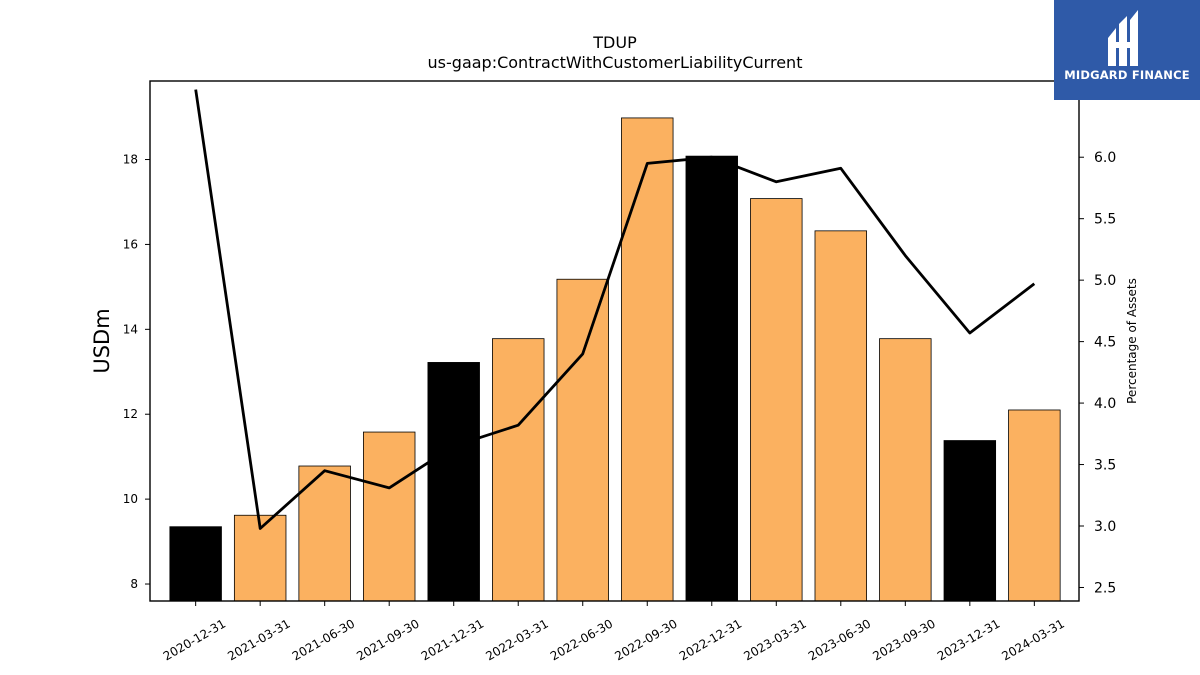  I want to click on chart-title: TDUP, so click(614, 42).